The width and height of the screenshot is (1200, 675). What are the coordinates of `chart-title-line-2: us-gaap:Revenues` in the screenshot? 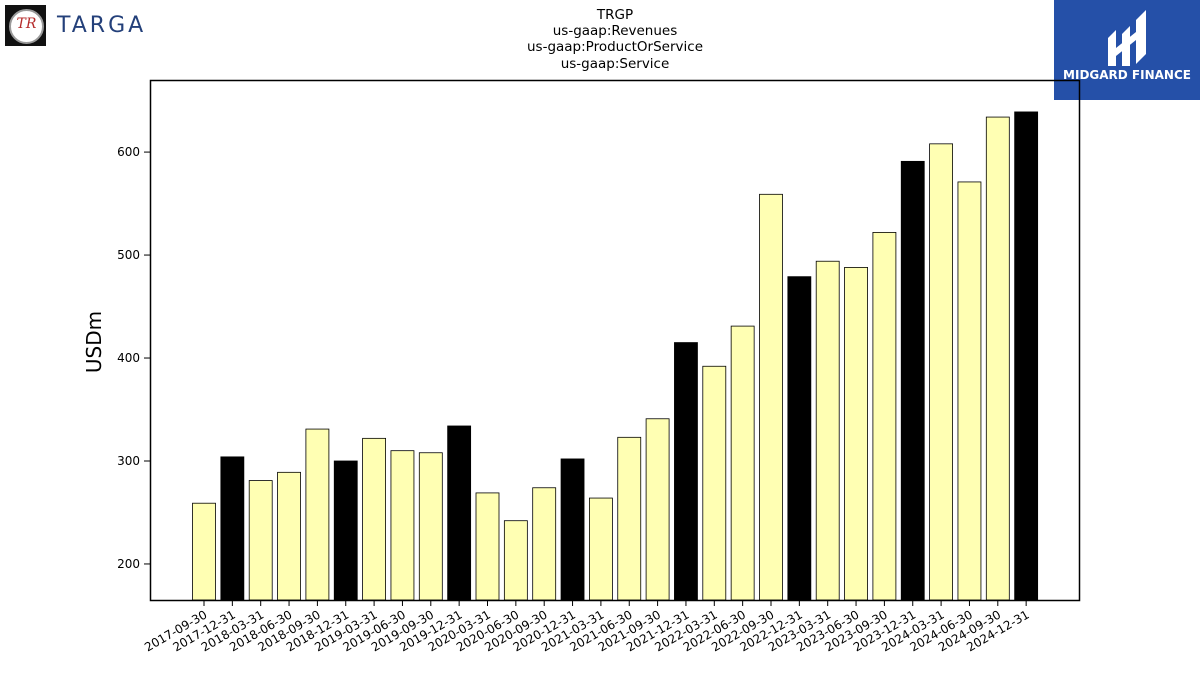 It's located at (615, 31).